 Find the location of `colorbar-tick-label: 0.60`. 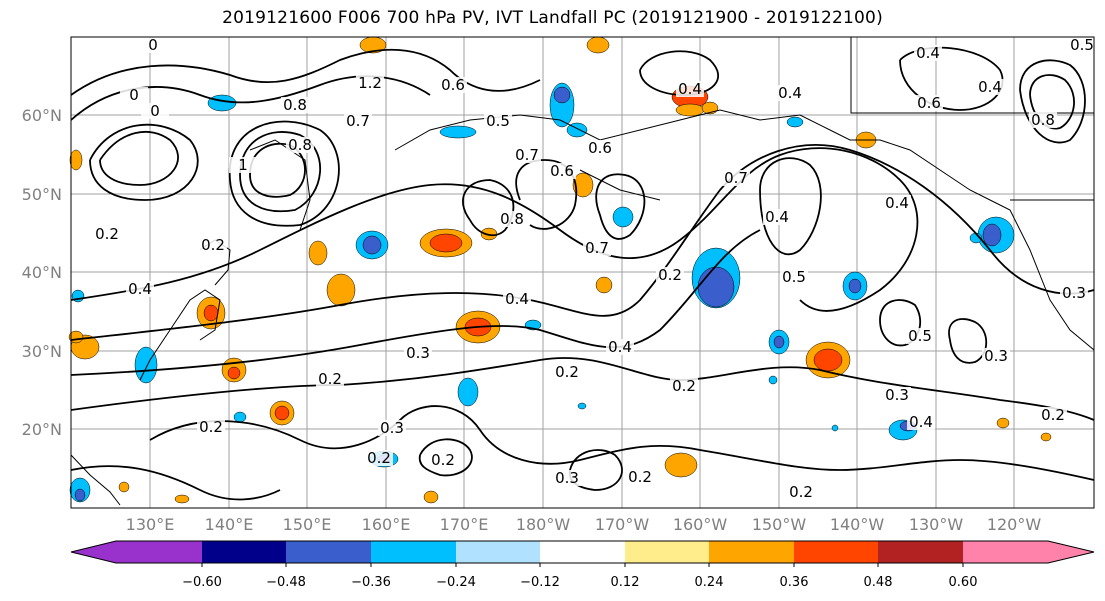

colorbar-tick-label: 0.60 is located at coordinates (963, 582).